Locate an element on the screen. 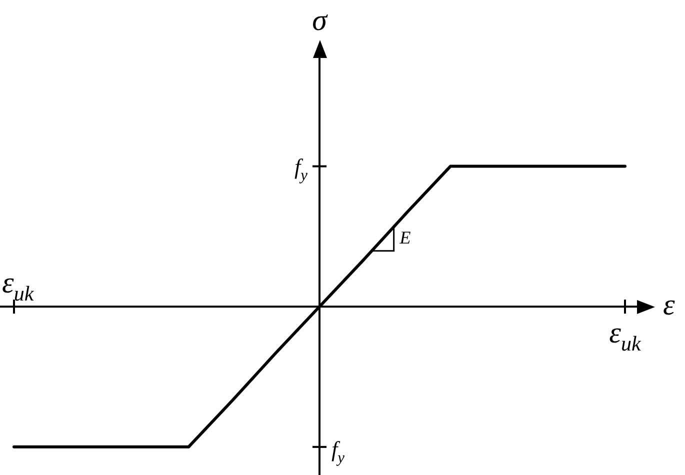  x-axis-title: ε is located at coordinates (669, 305).